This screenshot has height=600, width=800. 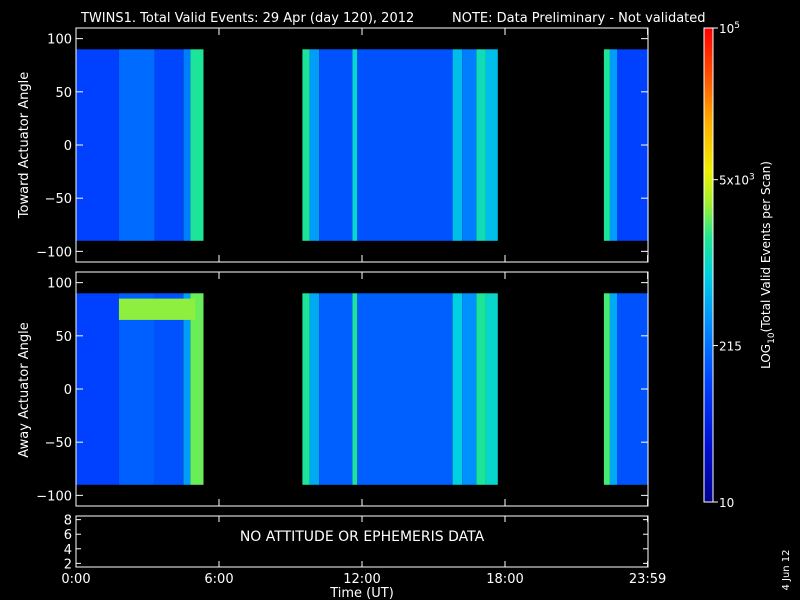 I want to click on time-axis: 0:00 6:00 12:00 18:00 23:59, so click(x=363, y=579).